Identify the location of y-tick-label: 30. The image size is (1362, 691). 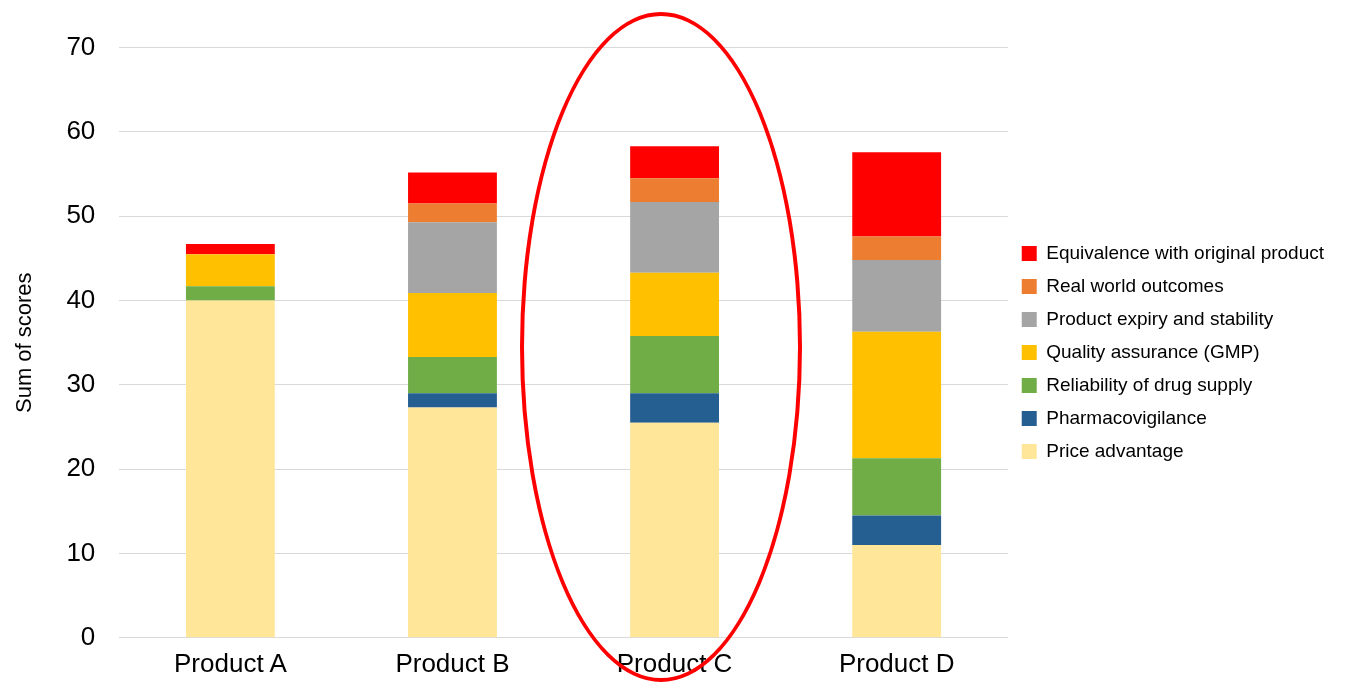
(81, 383).